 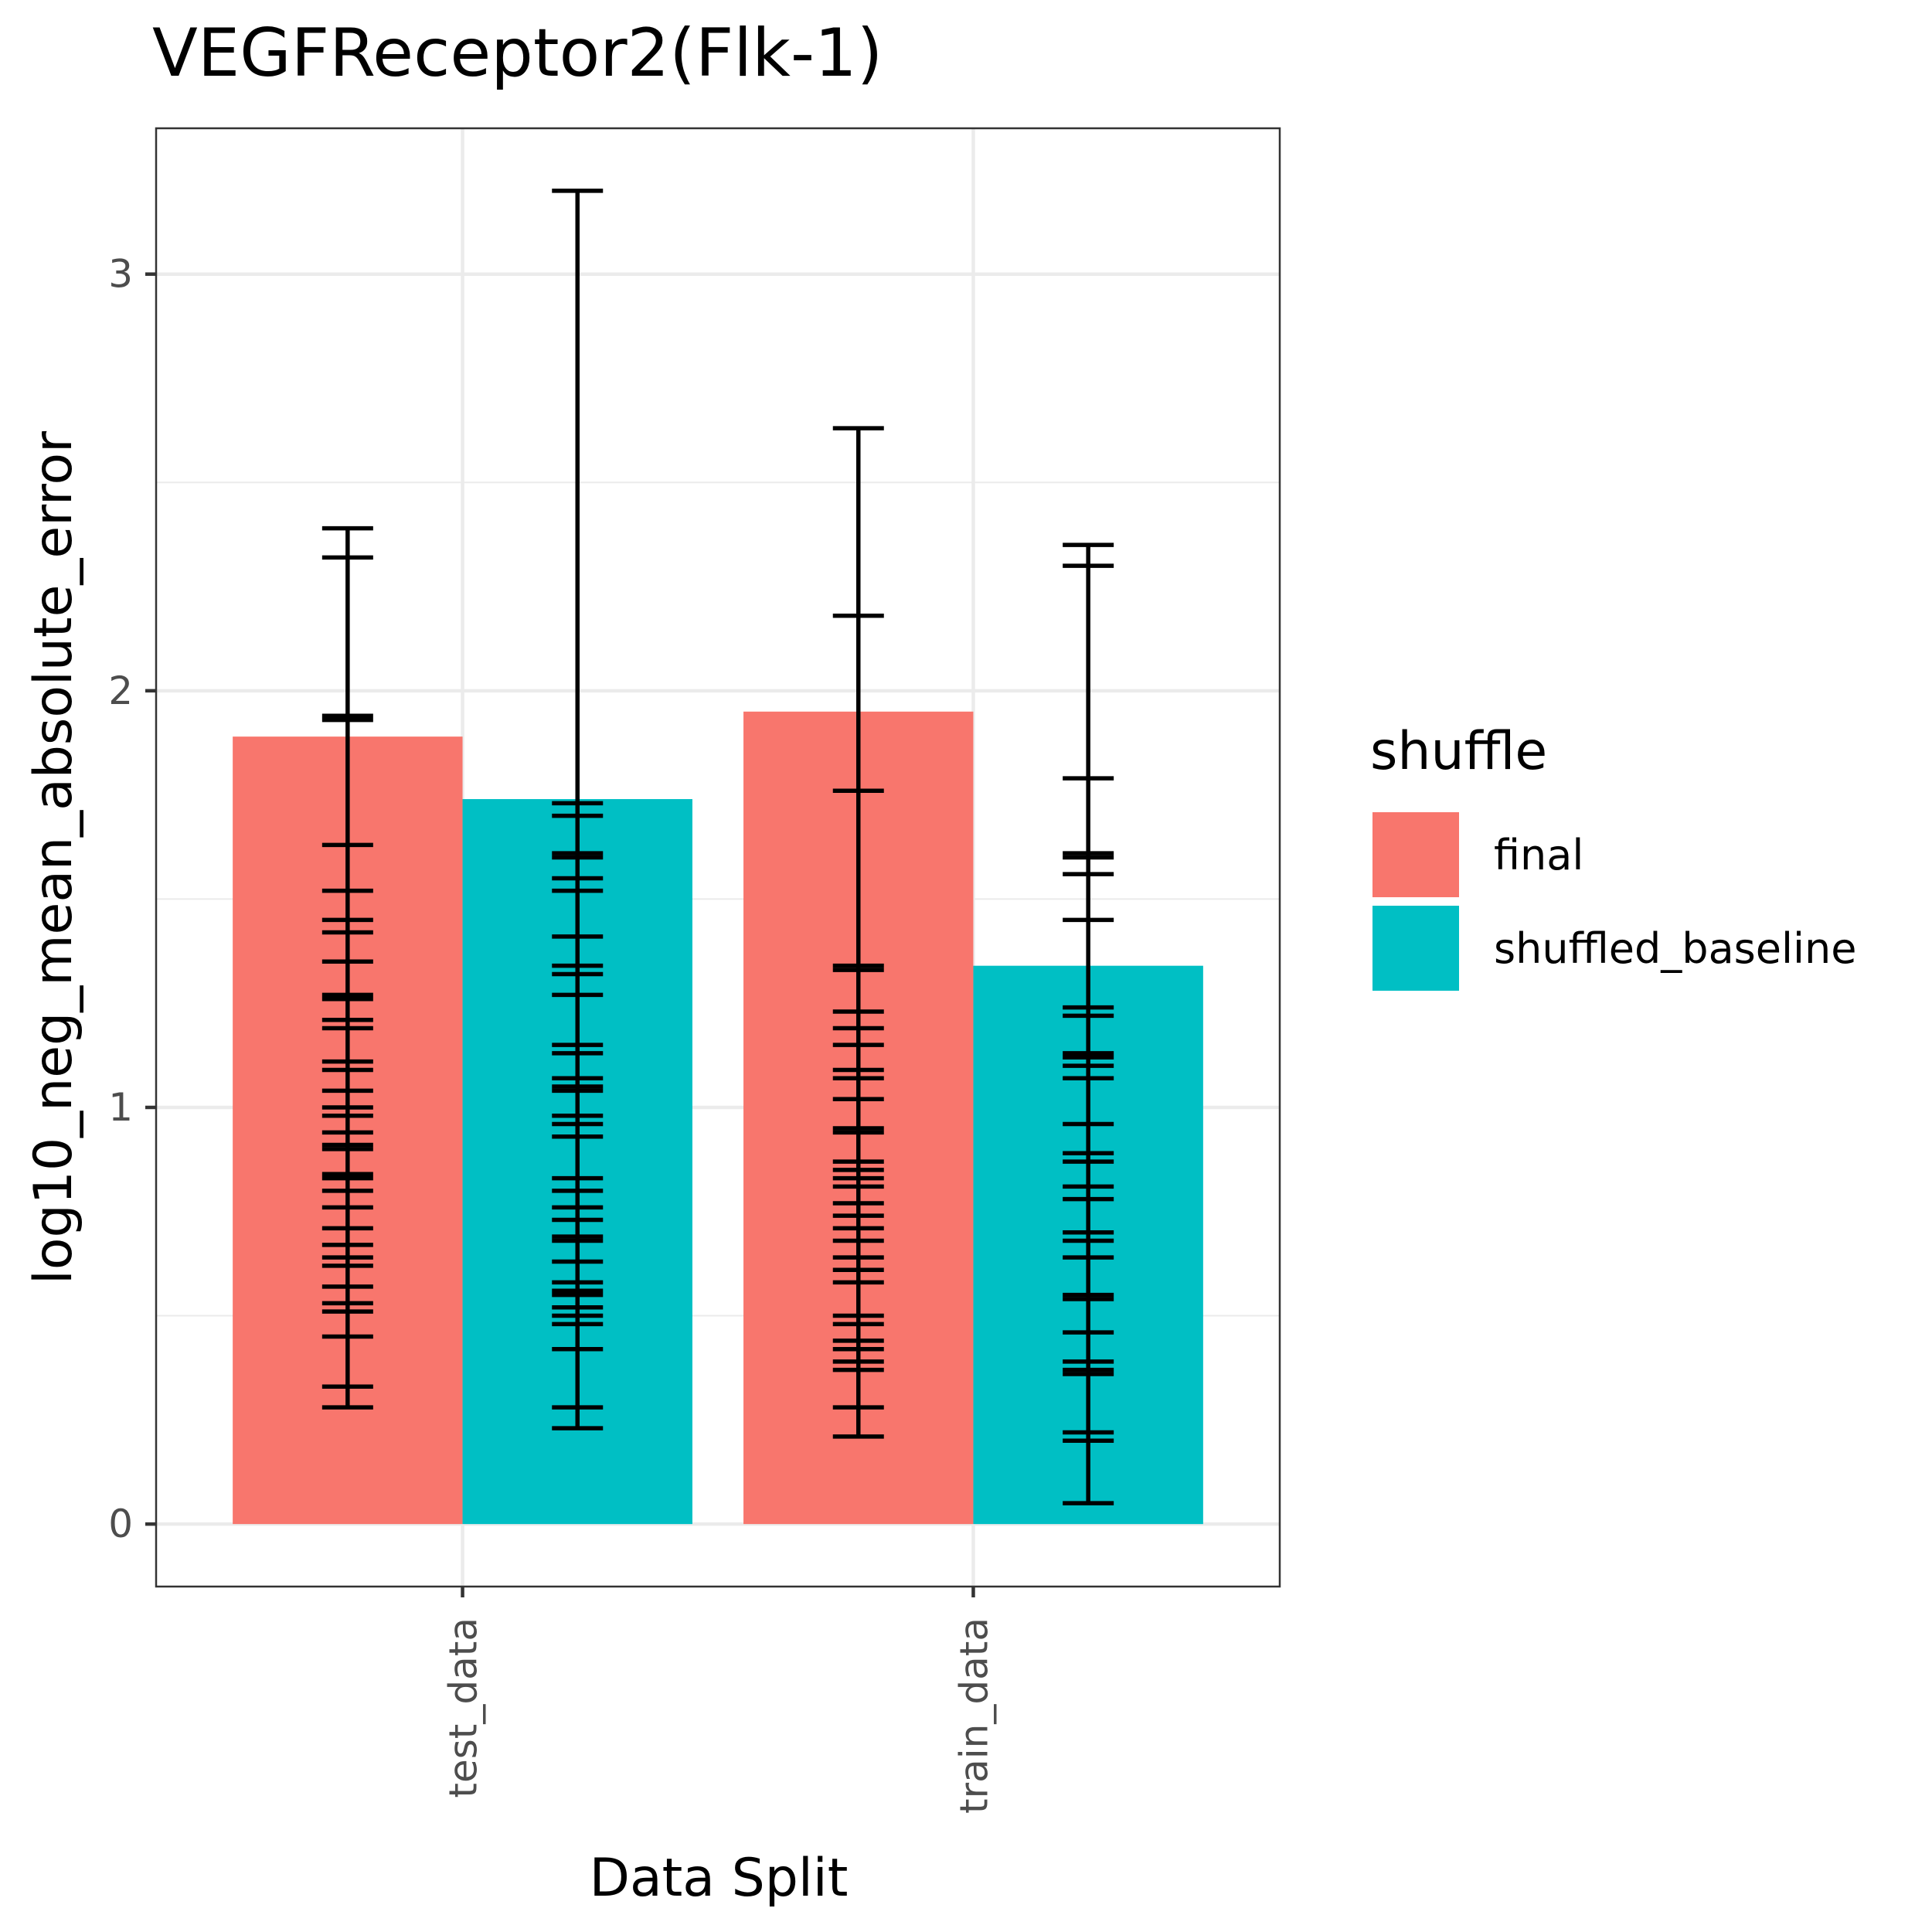 What do you see at coordinates (120, 275) in the screenshot?
I see `y-tick-label: 3` at bounding box center [120, 275].